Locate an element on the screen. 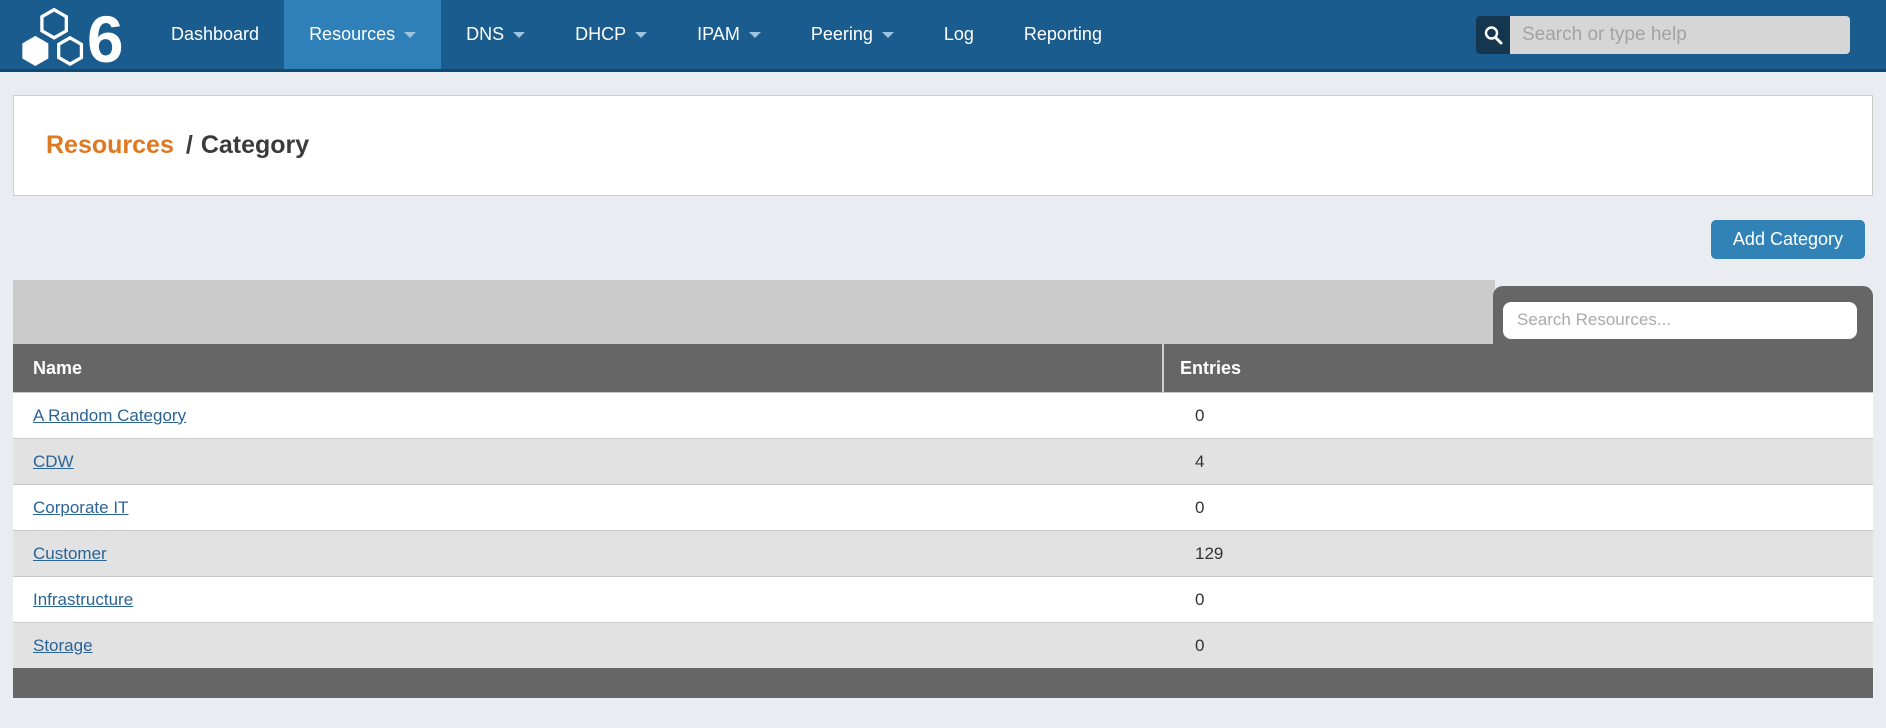 The height and width of the screenshot is (728, 1886). category-name-cell: A Random Category is located at coordinates (587, 416).